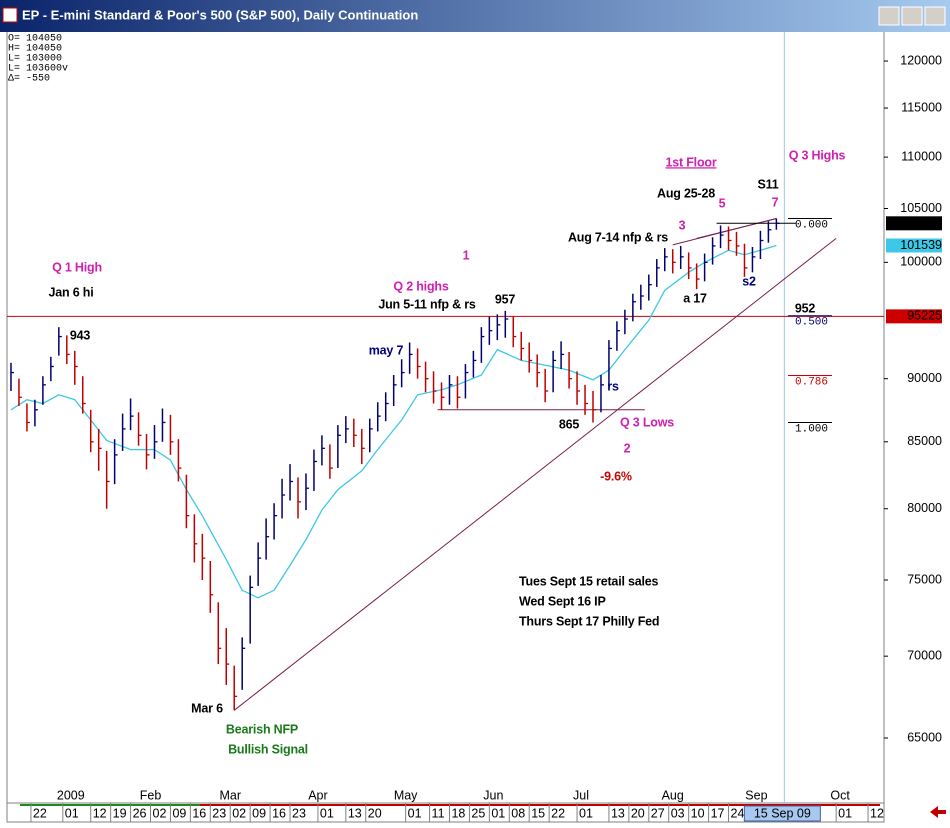 The image size is (950, 828). I want to click on app-icon, so click(10, 15).